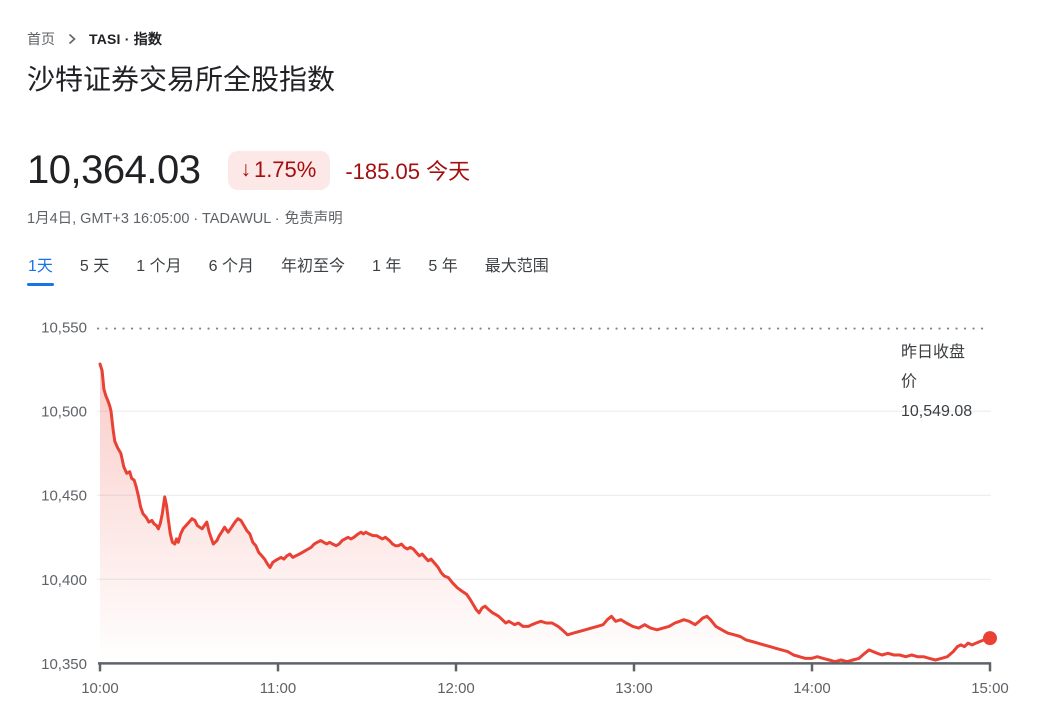  Describe the element at coordinates (408, 171) in the screenshot. I see `change-absolute: -185.05 今天` at that location.